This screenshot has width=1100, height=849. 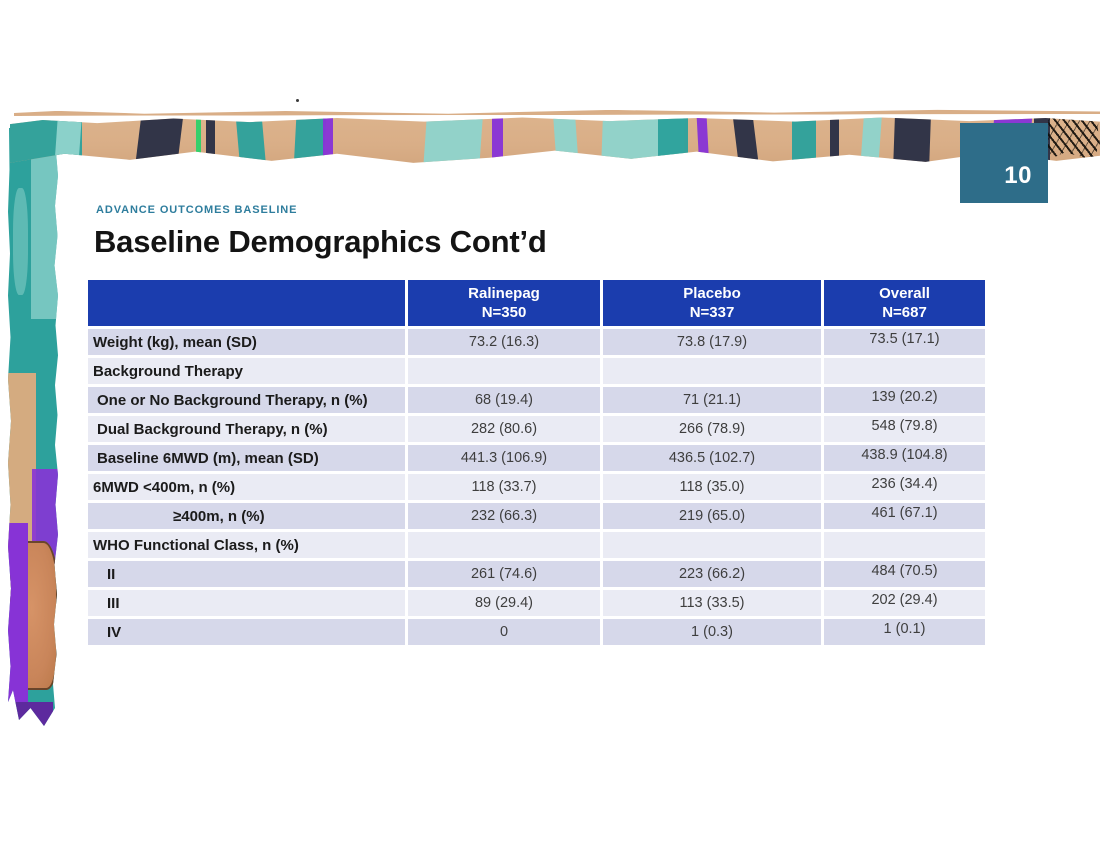 I want to click on cell-value: 73.5 (17.1), so click(x=904, y=342).